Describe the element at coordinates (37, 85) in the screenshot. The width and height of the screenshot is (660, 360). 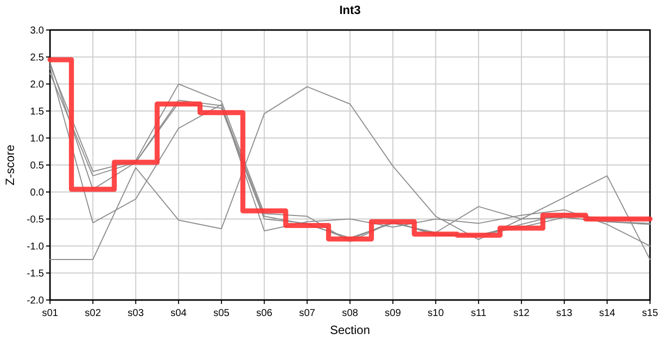
I see `y-tick-label: 2.0` at that location.